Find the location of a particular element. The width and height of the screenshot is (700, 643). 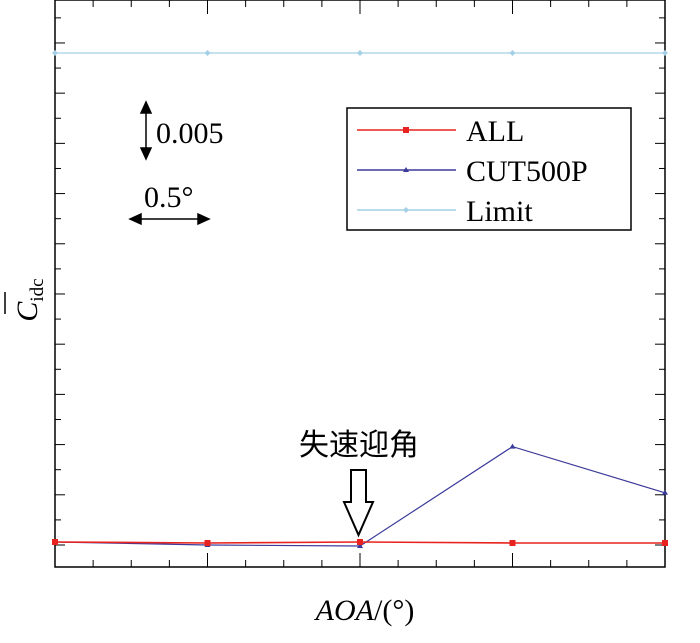

vertical-scale-bar is located at coordinates (146, 130).